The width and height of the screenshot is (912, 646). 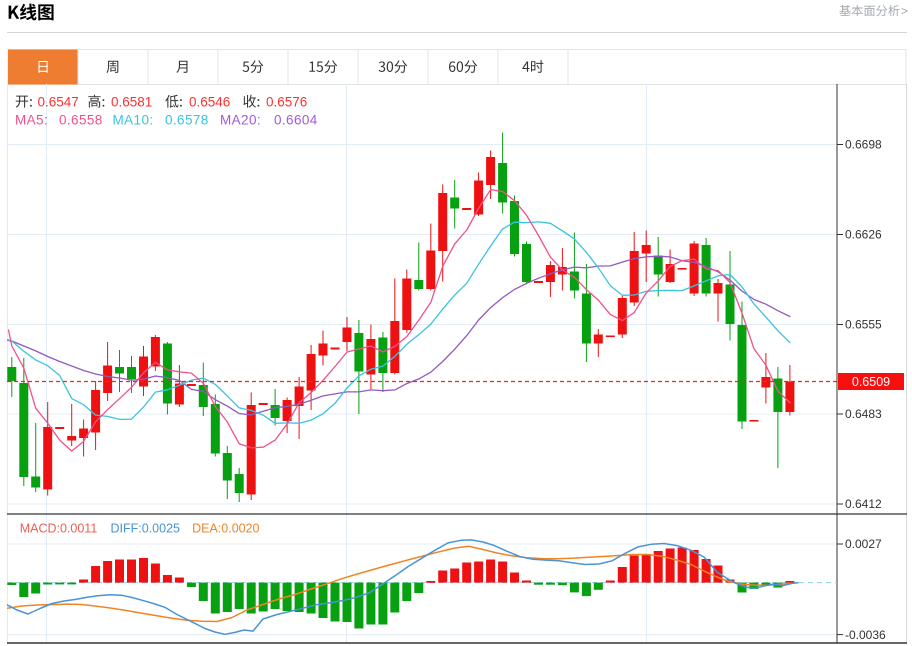 I want to click on svg-text: 0.6509, so click(x=871, y=382).